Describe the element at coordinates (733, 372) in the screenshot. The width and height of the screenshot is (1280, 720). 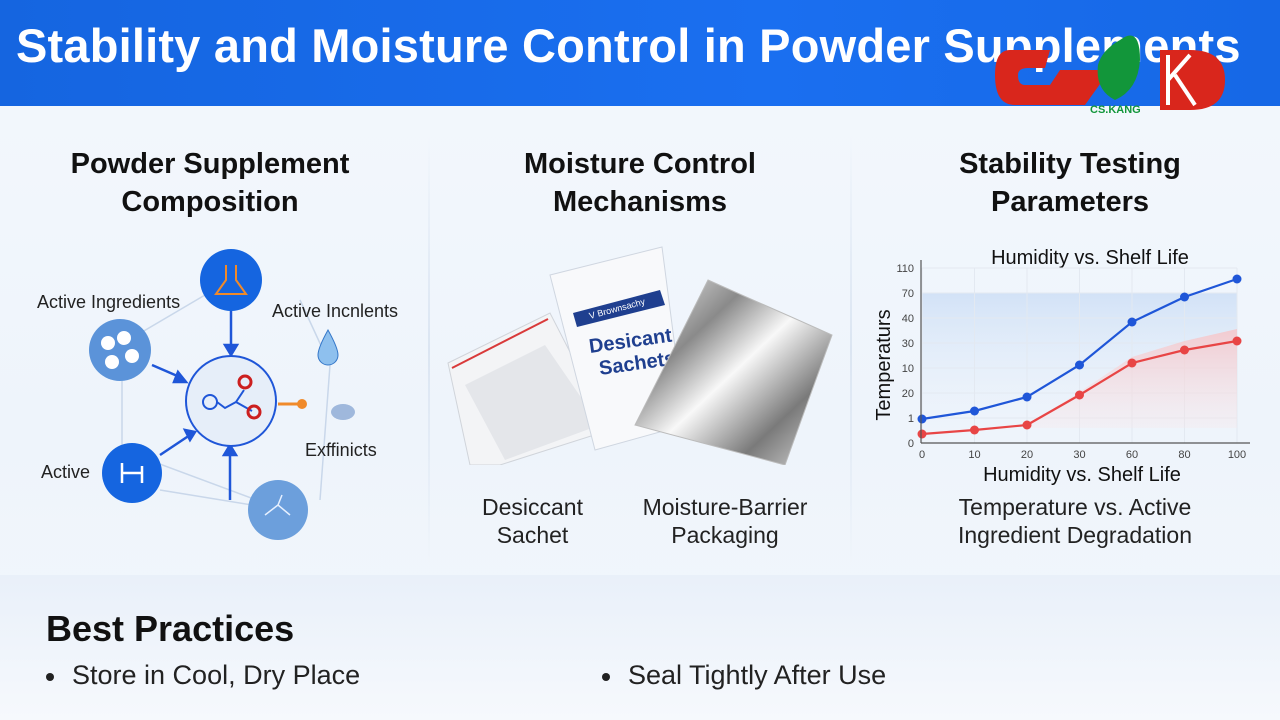
I see `moisture-barrier-pouch` at that location.